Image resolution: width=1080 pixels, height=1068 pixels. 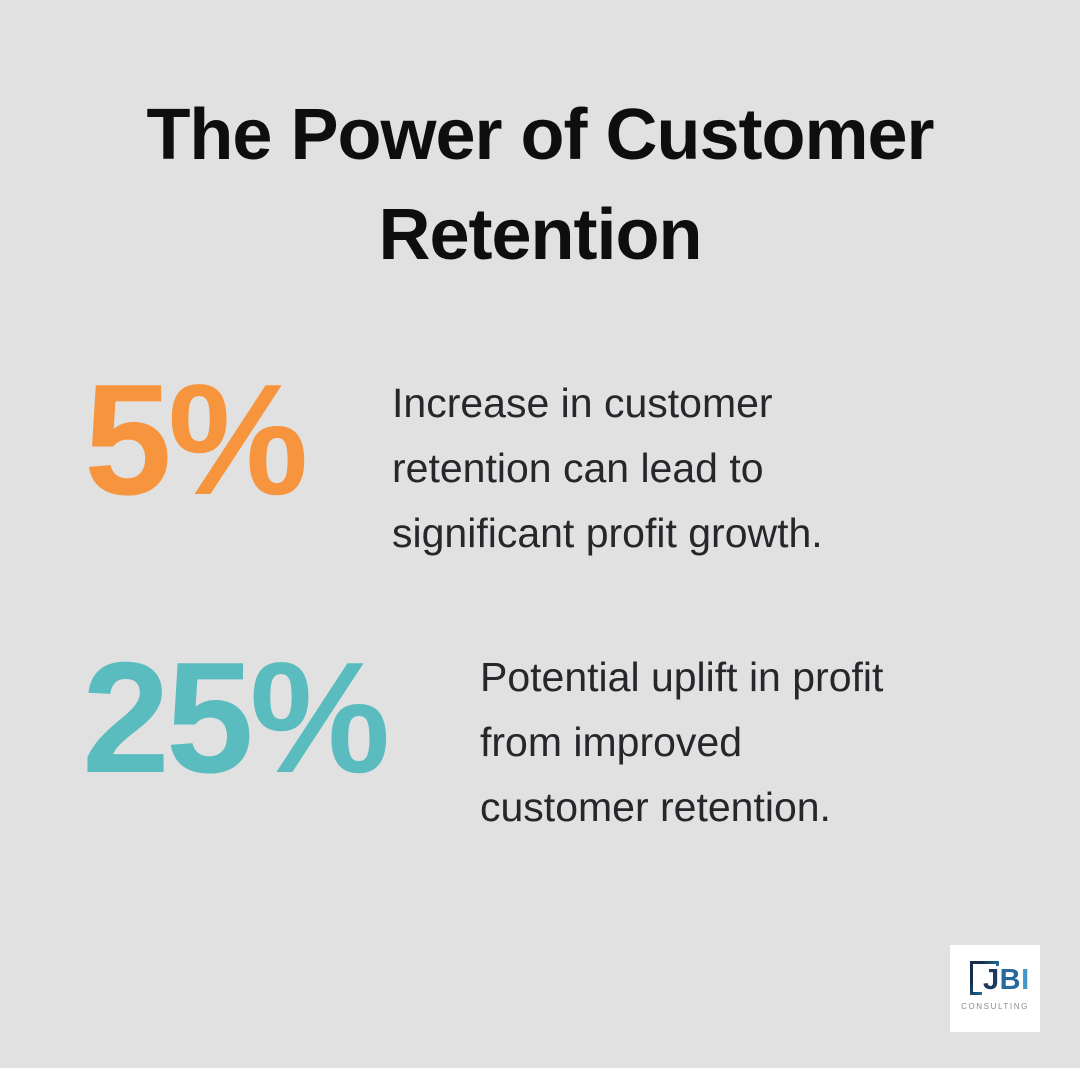 I want to click on stat-description-line: from improved, so click(x=611, y=742).